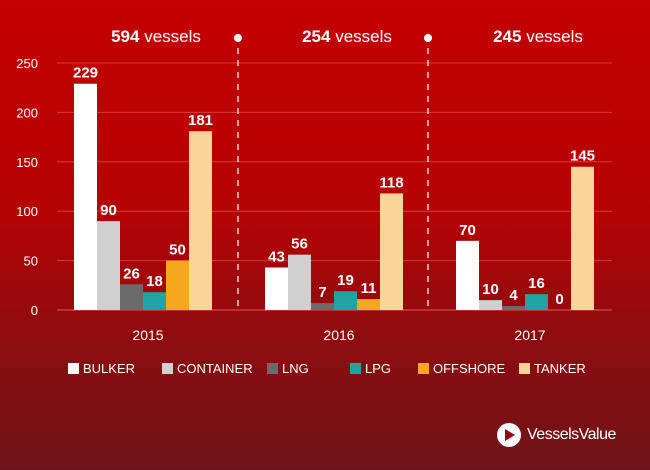  What do you see at coordinates (322, 292) in the screenshot?
I see `data-label: 7` at bounding box center [322, 292].